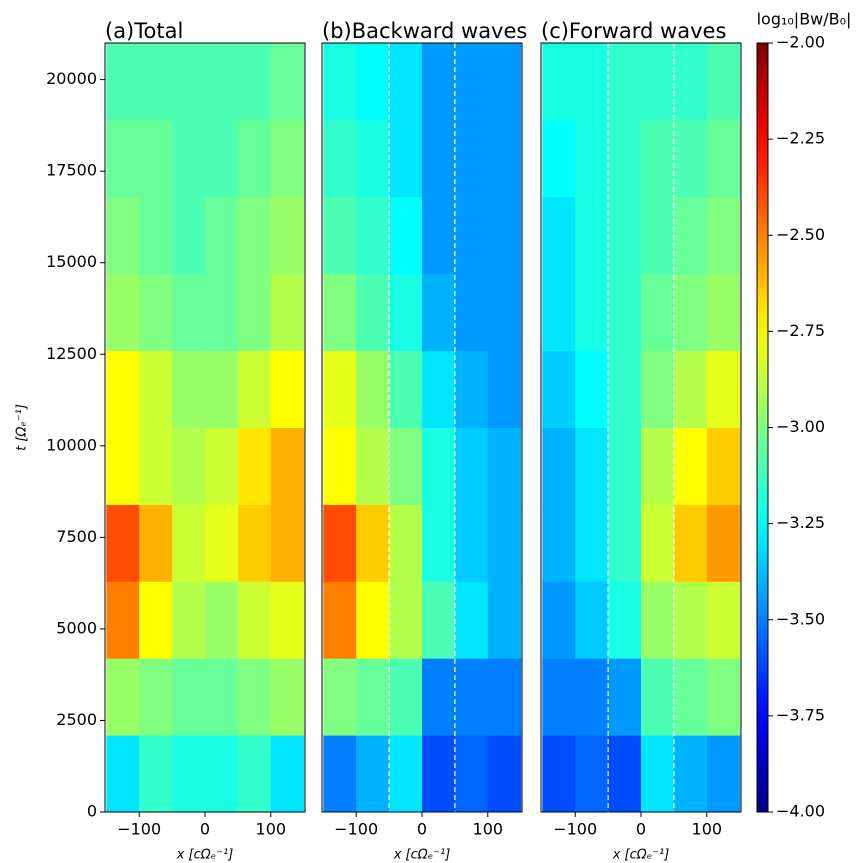 Image resolution: width=859 pixels, height=863 pixels. I want to click on panel-title: (b)Backward waves, so click(424, 31).